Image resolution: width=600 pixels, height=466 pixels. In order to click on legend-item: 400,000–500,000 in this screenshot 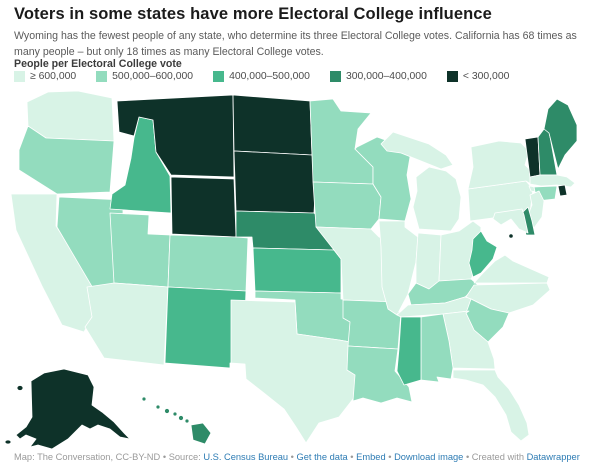, I will do `click(261, 76)`.